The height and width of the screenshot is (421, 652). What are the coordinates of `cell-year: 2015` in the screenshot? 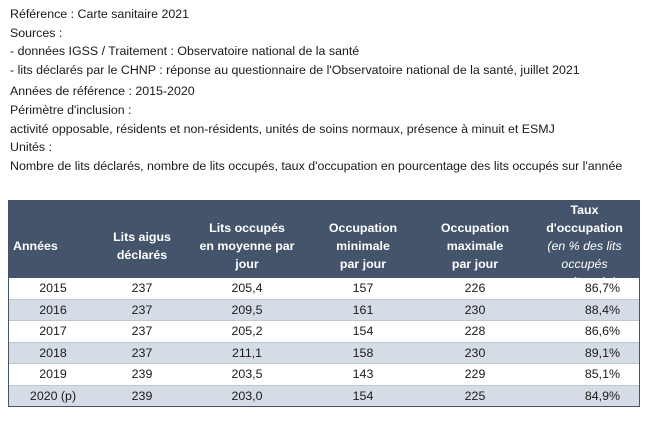 It's located at (53, 288).